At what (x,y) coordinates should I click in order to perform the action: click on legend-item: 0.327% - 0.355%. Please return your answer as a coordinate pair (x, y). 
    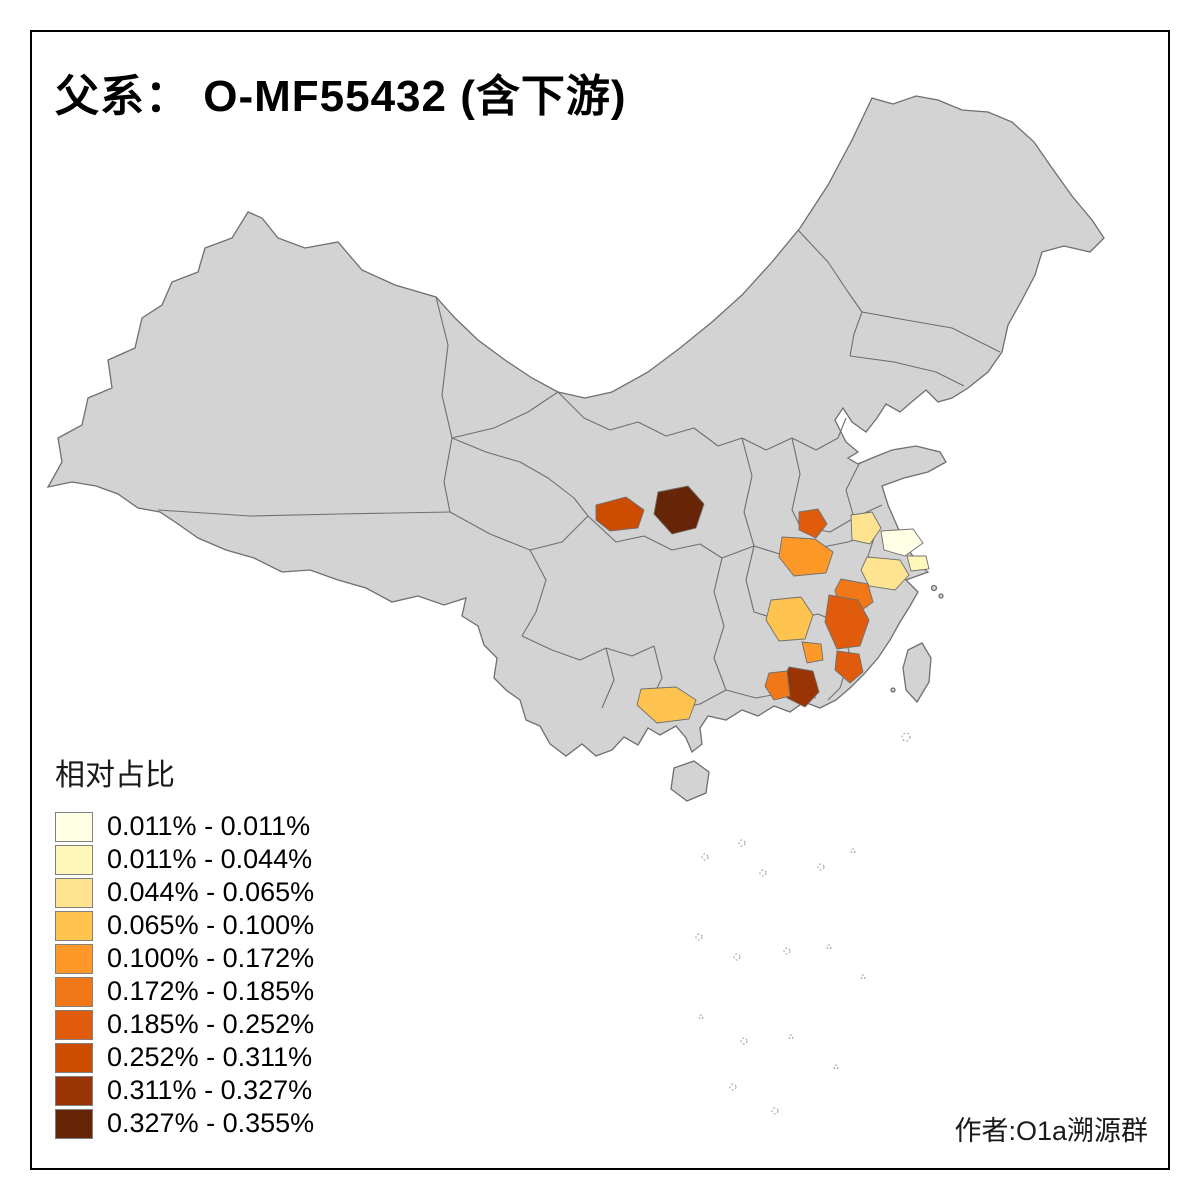
    Looking at the image, I should click on (184, 1123).